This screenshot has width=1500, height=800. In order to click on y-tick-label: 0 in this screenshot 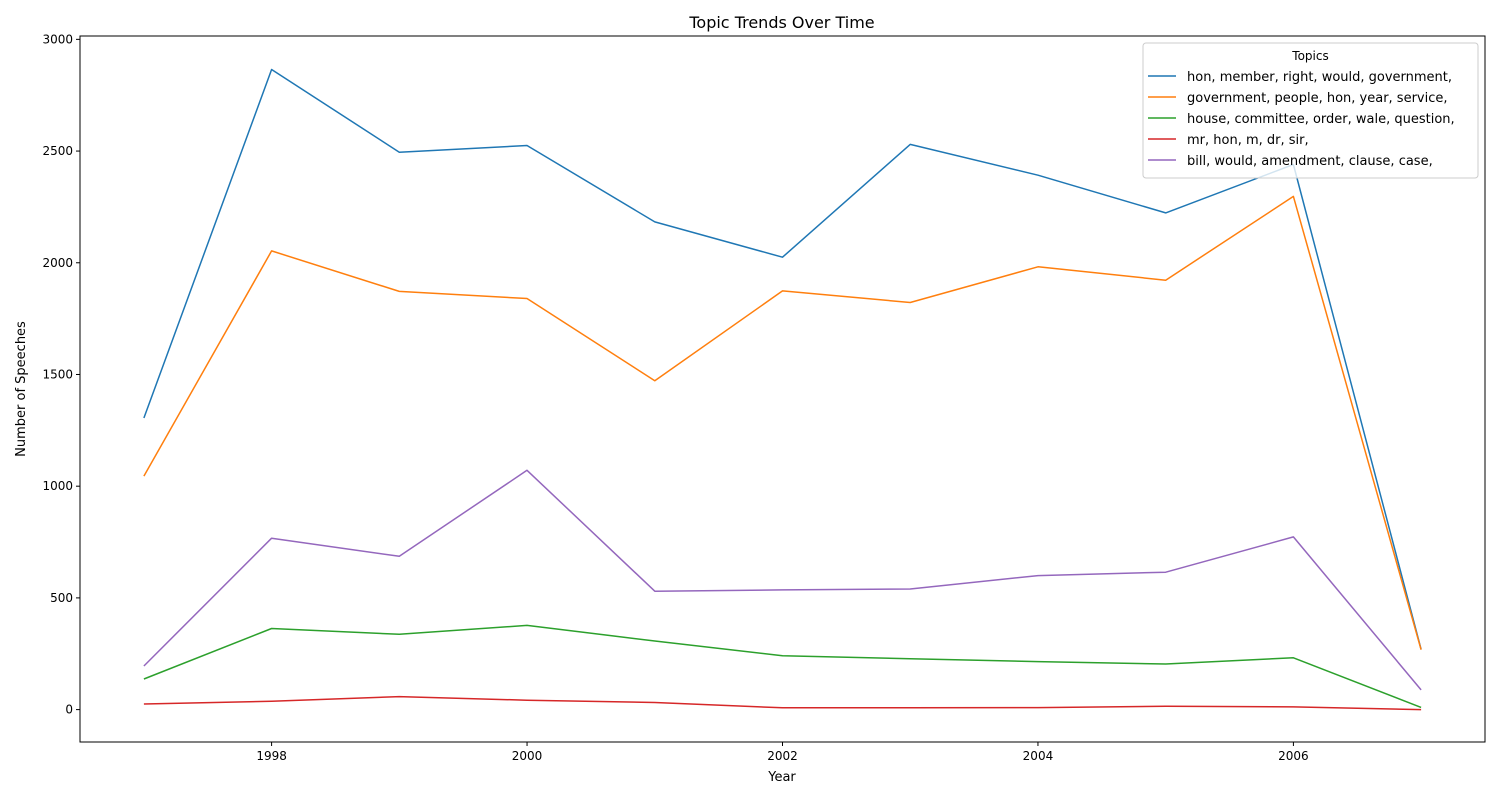, I will do `click(69, 710)`.